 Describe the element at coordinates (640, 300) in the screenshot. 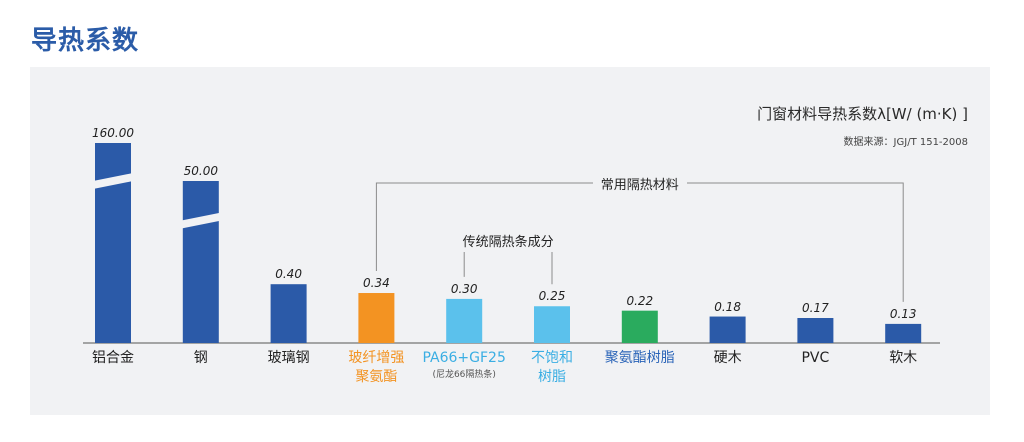

I see `value-label: 0.22` at that location.